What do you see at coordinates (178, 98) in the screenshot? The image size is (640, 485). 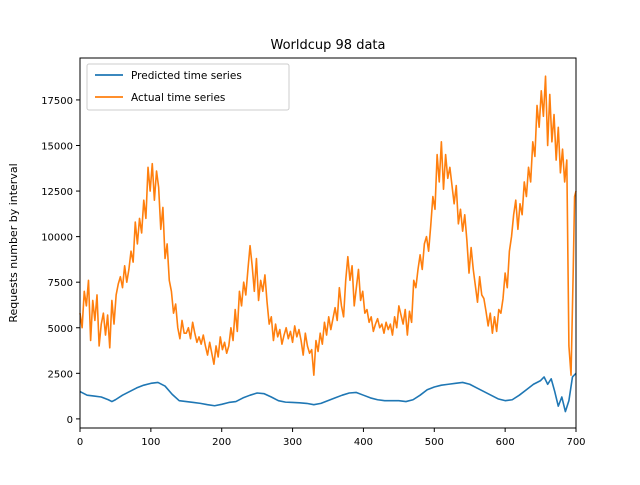 I see `legend-label-actual: Actual time series` at bounding box center [178, 98].